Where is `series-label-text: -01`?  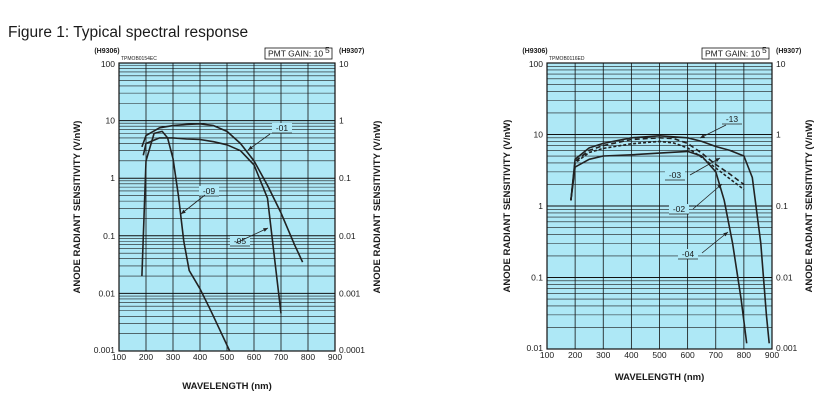 series-label-text: -01 is located at coordinates (282, 128).